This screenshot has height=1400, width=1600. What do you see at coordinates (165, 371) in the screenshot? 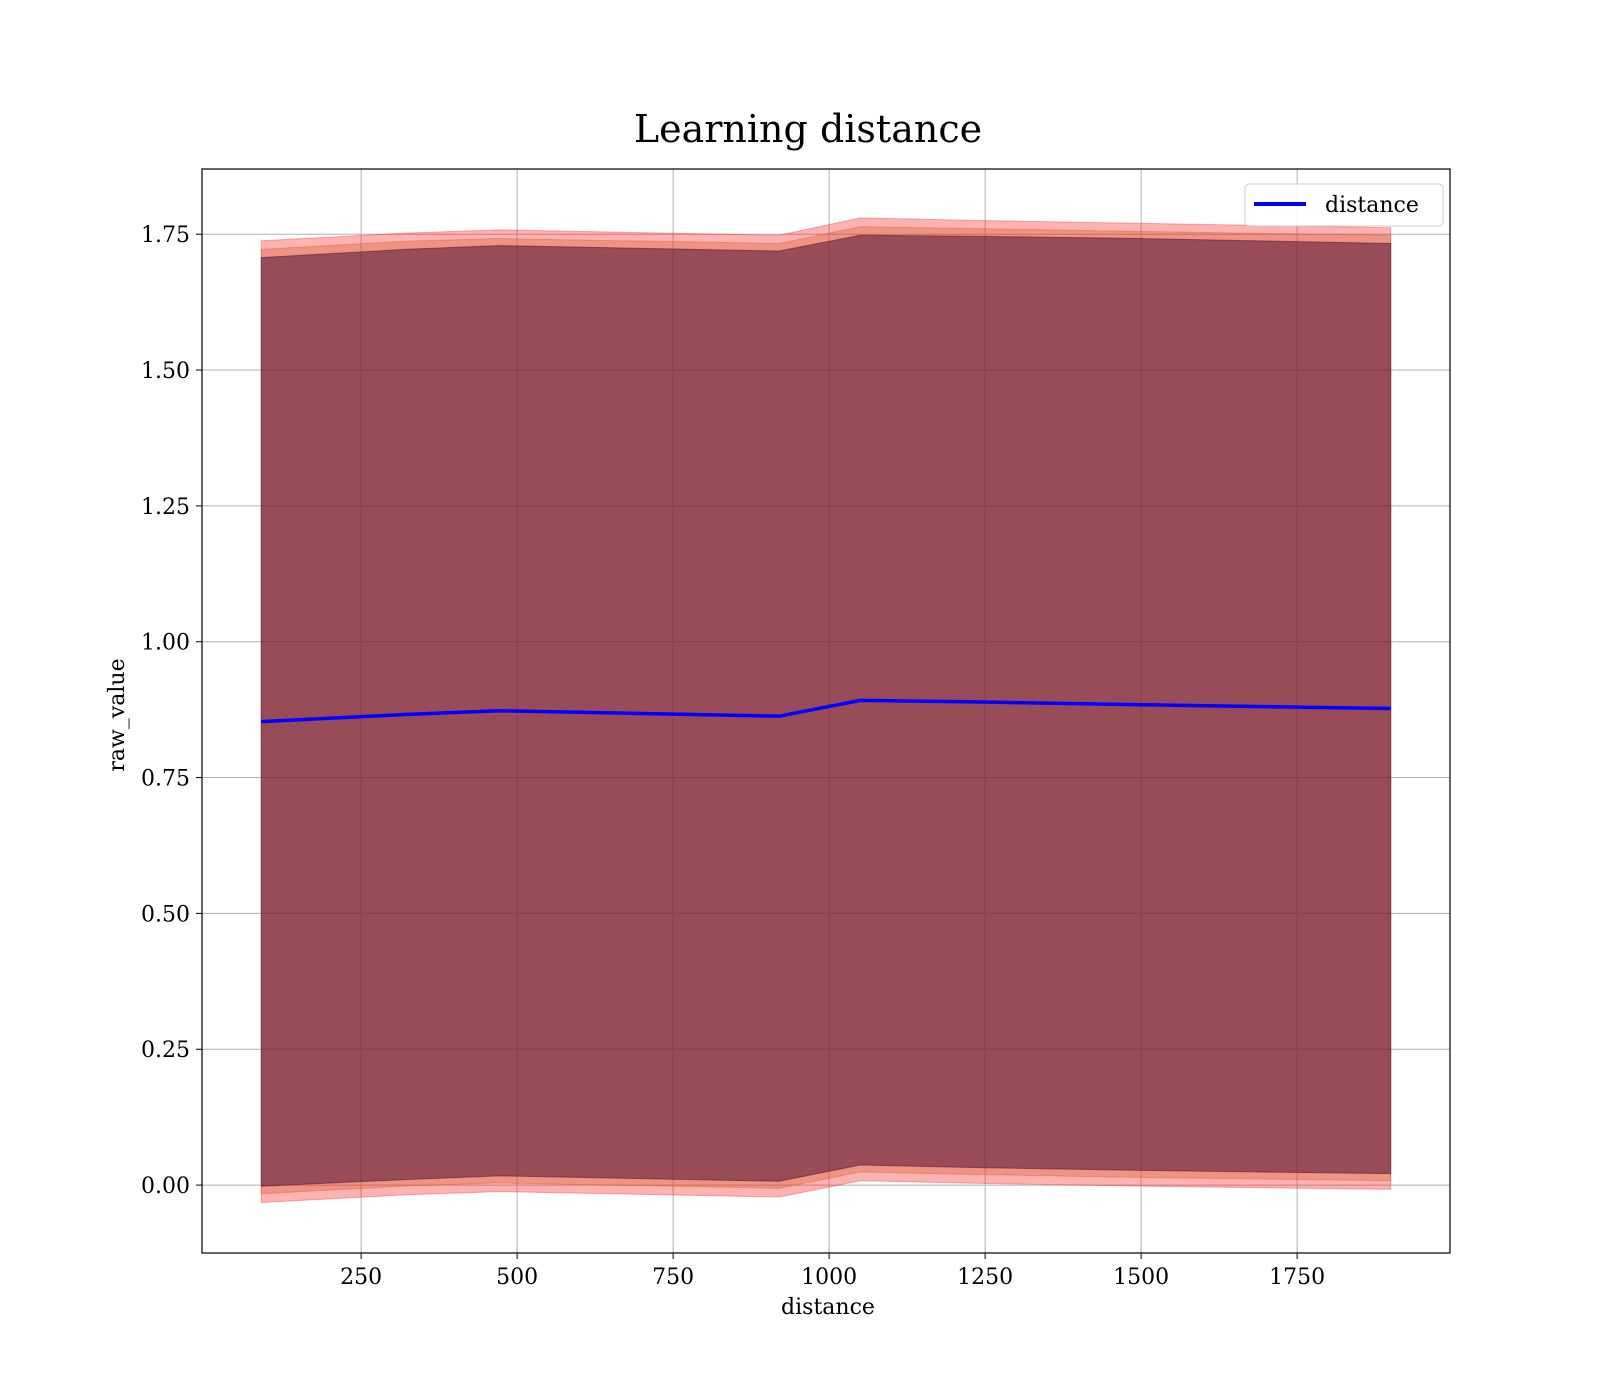
I see `y-tick-label: 1.50` at bounding box center [165, 371].